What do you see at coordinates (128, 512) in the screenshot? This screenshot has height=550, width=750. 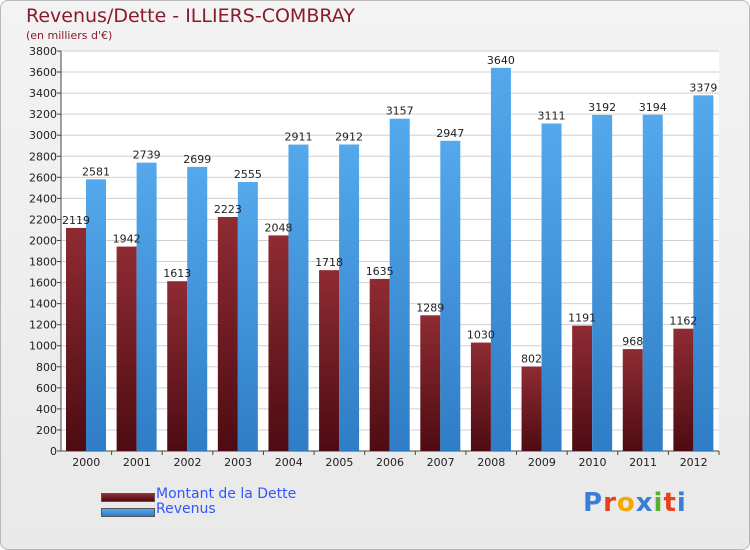 I see `legend-swatch-revenus` at bounding box center [128, 512].